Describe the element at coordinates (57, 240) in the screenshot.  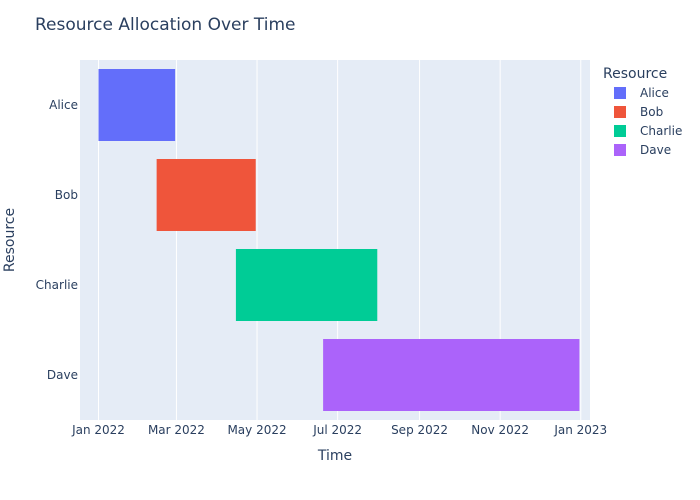
I see `y-axis-ticks: Alice Bob Charlie Dave` at that location.